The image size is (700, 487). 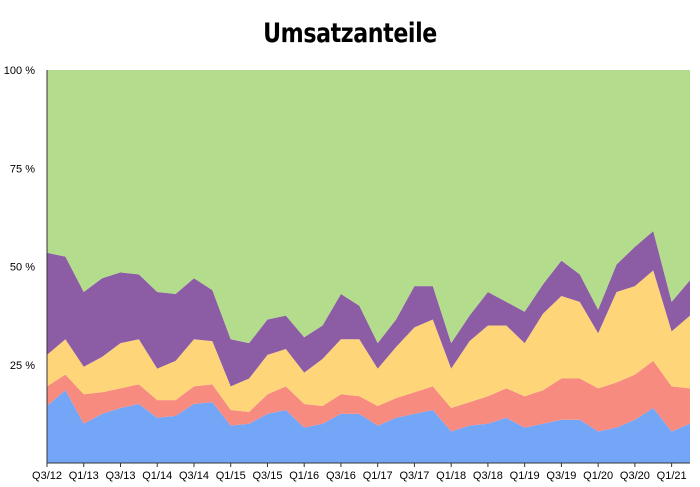 I want to click on x-tick-label: Q3/18, so click(x=488, y=476).